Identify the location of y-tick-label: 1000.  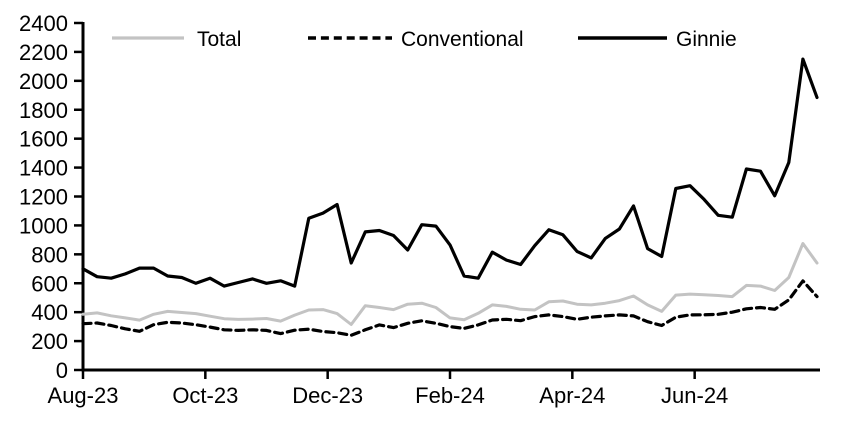
(43, 225).